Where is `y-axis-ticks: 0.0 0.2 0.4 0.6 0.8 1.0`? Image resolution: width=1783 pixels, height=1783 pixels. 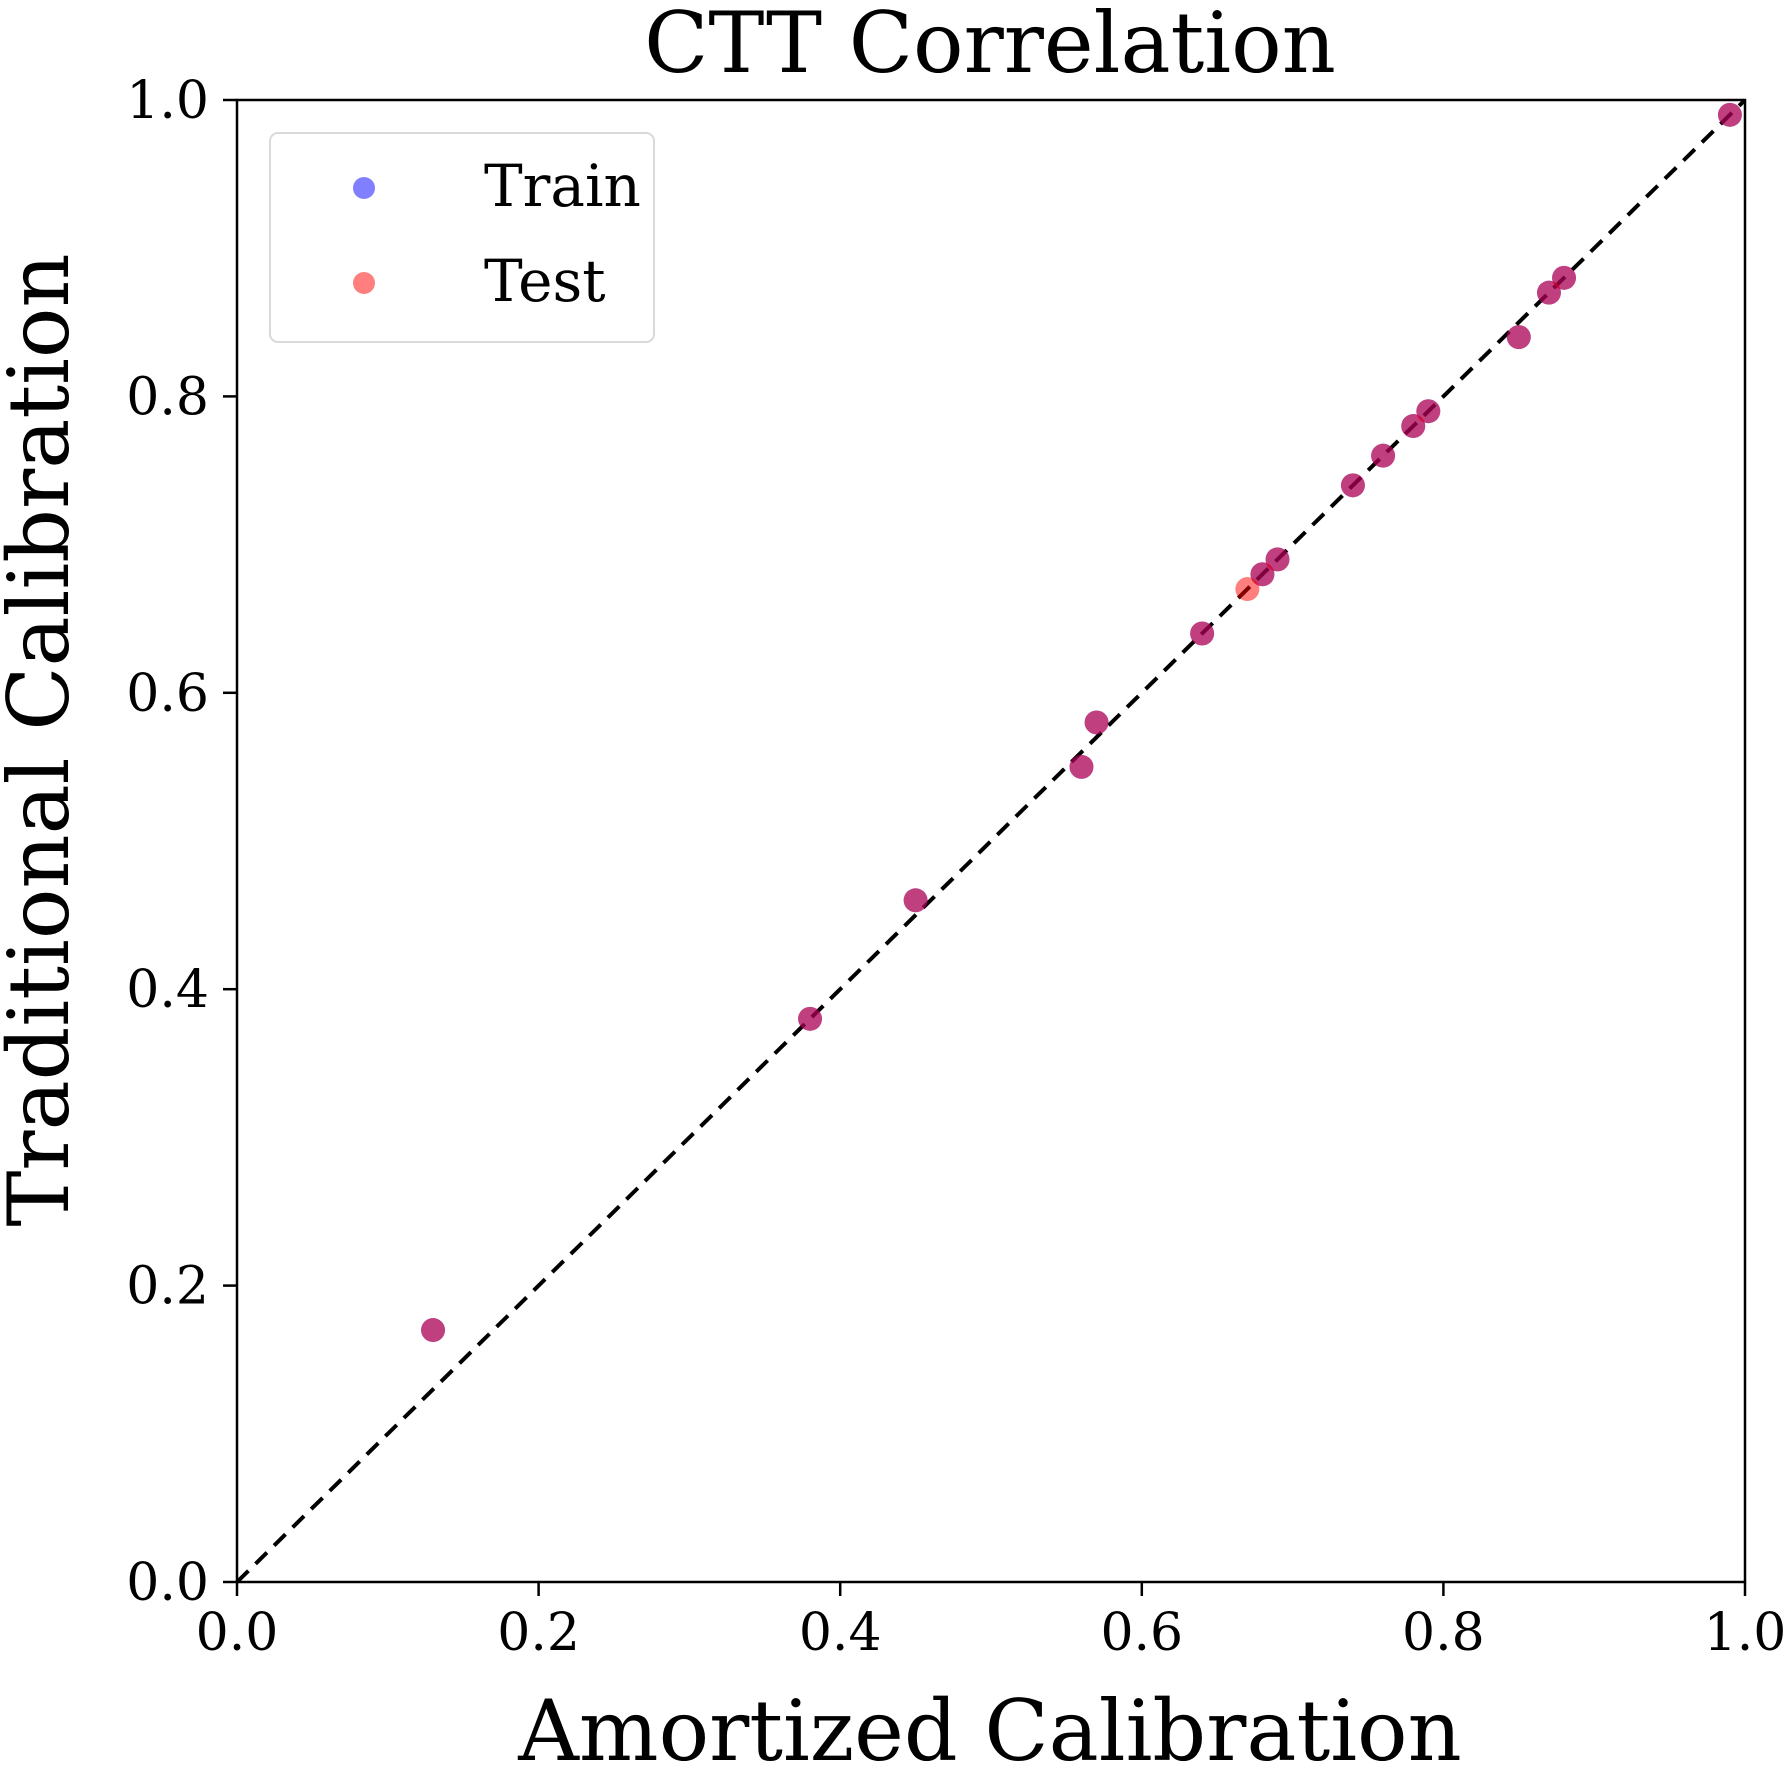
y-axis-ticks: 0.0 0.2 0.4 0.6 0.8 1.0 is located at coordinates (181, 842).